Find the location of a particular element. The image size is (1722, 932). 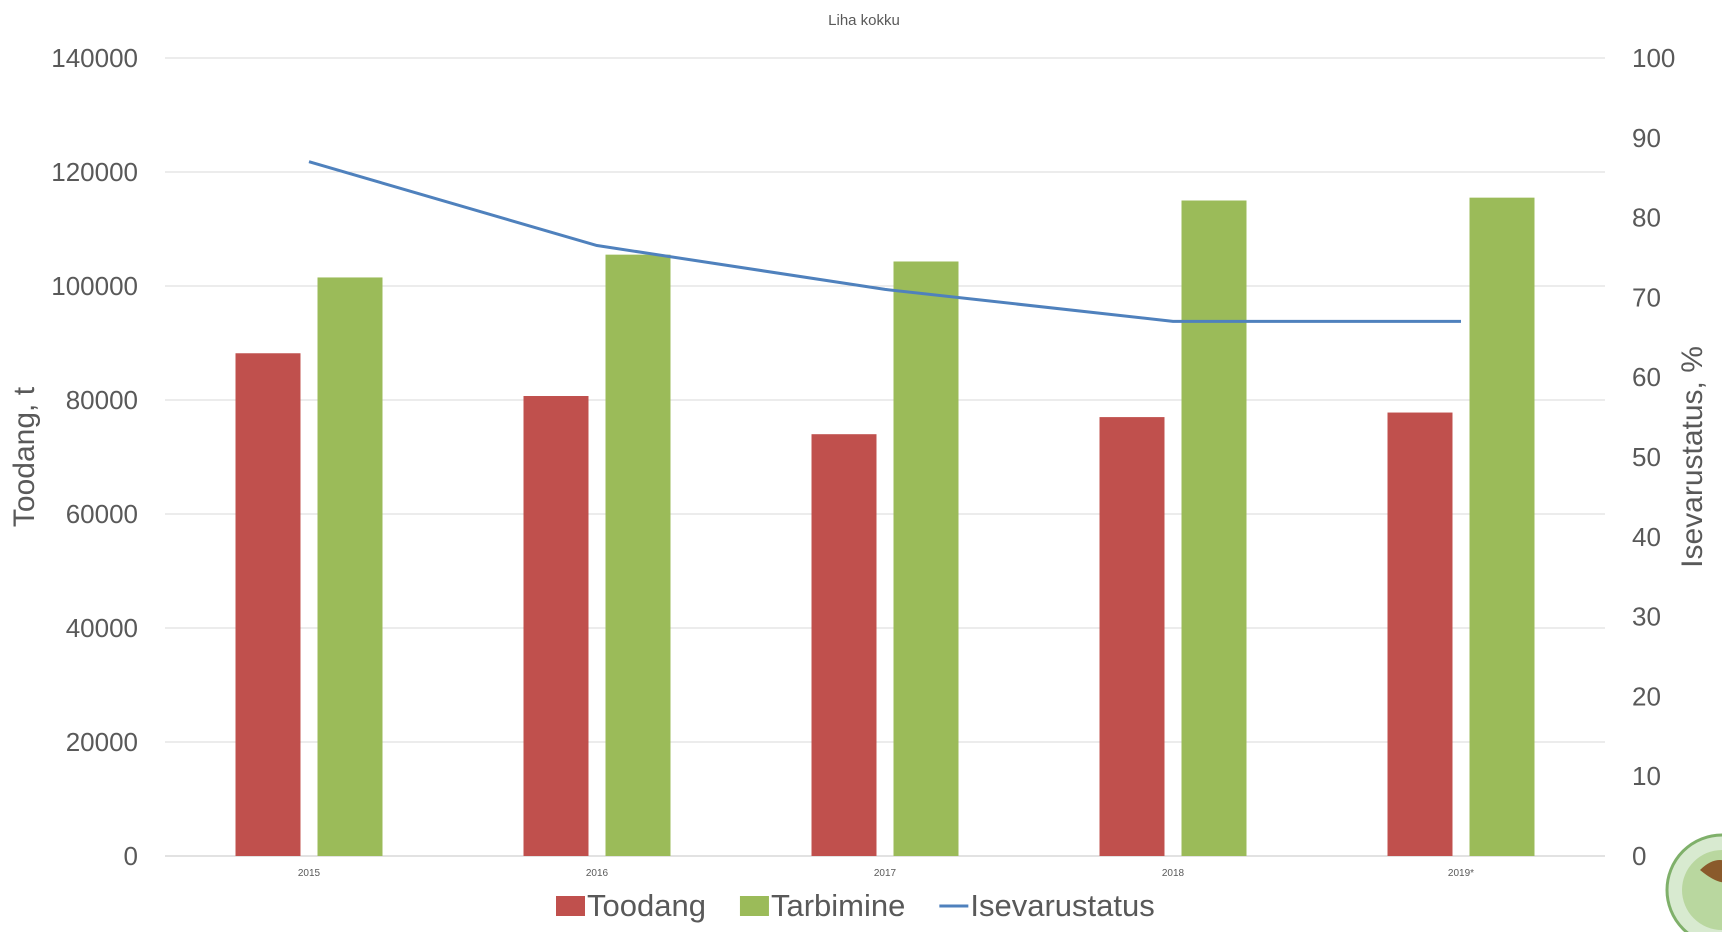

left-tick-label: 120000 is located at coordinates (94, 172).